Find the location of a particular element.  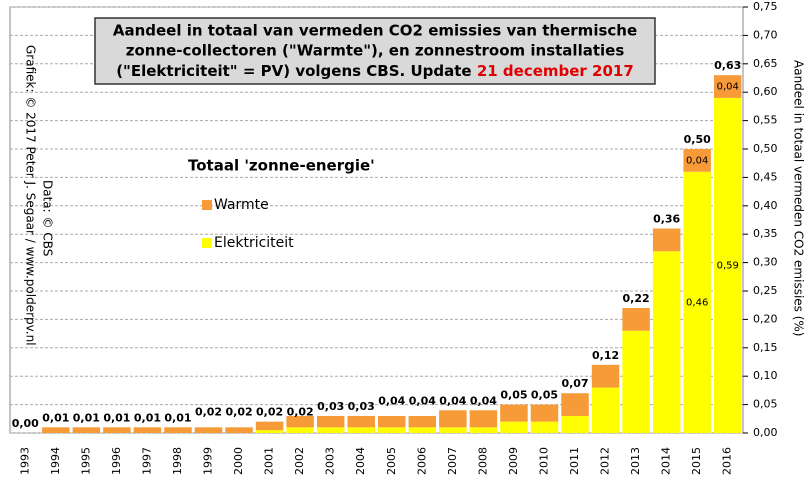

y-tick-label: 0,40 is located at coordinates (765, 205).